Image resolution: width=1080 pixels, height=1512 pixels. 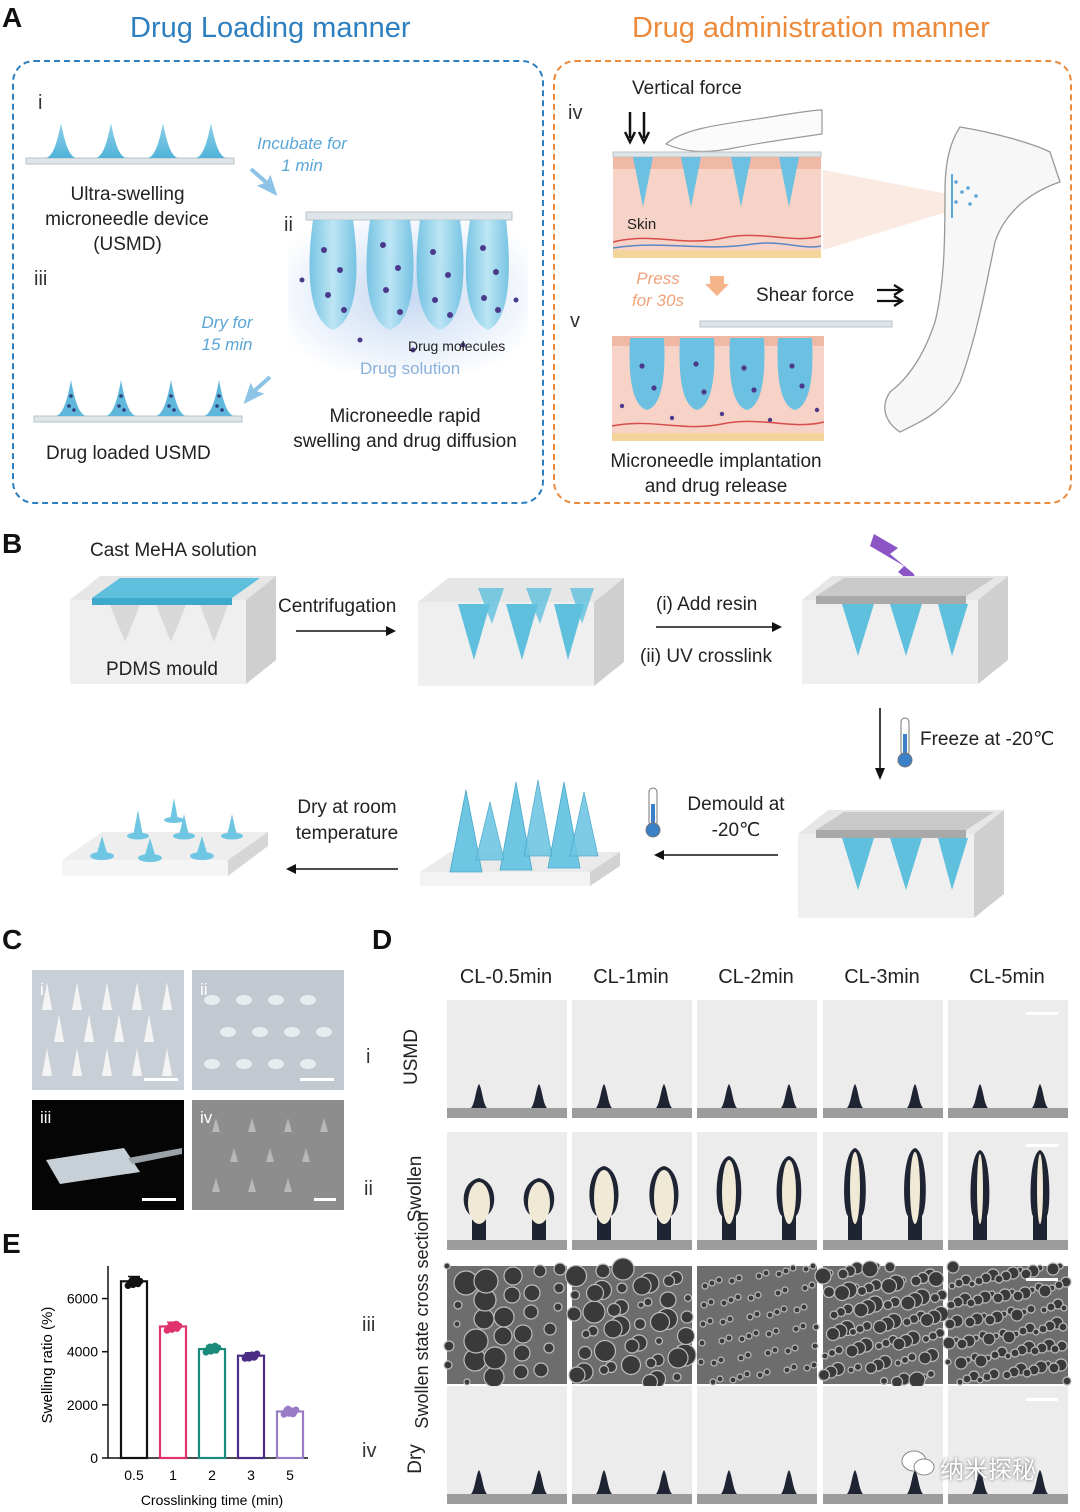 What do you see at coordinates (268, 1030) in the screenshot?
I see `photo-c-ii` at bounding box center [268, 1030].